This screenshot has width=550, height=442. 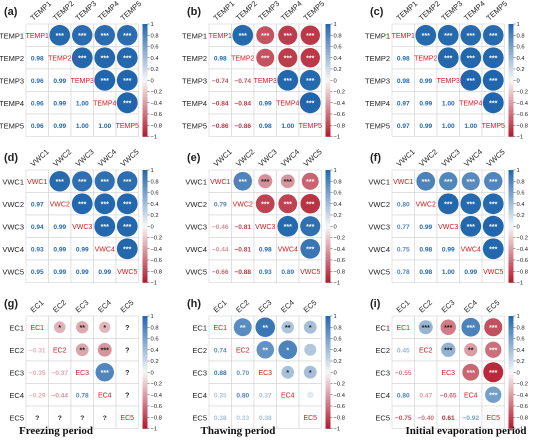 I want to click on significance-mark: **, so click(x=243, y=328).